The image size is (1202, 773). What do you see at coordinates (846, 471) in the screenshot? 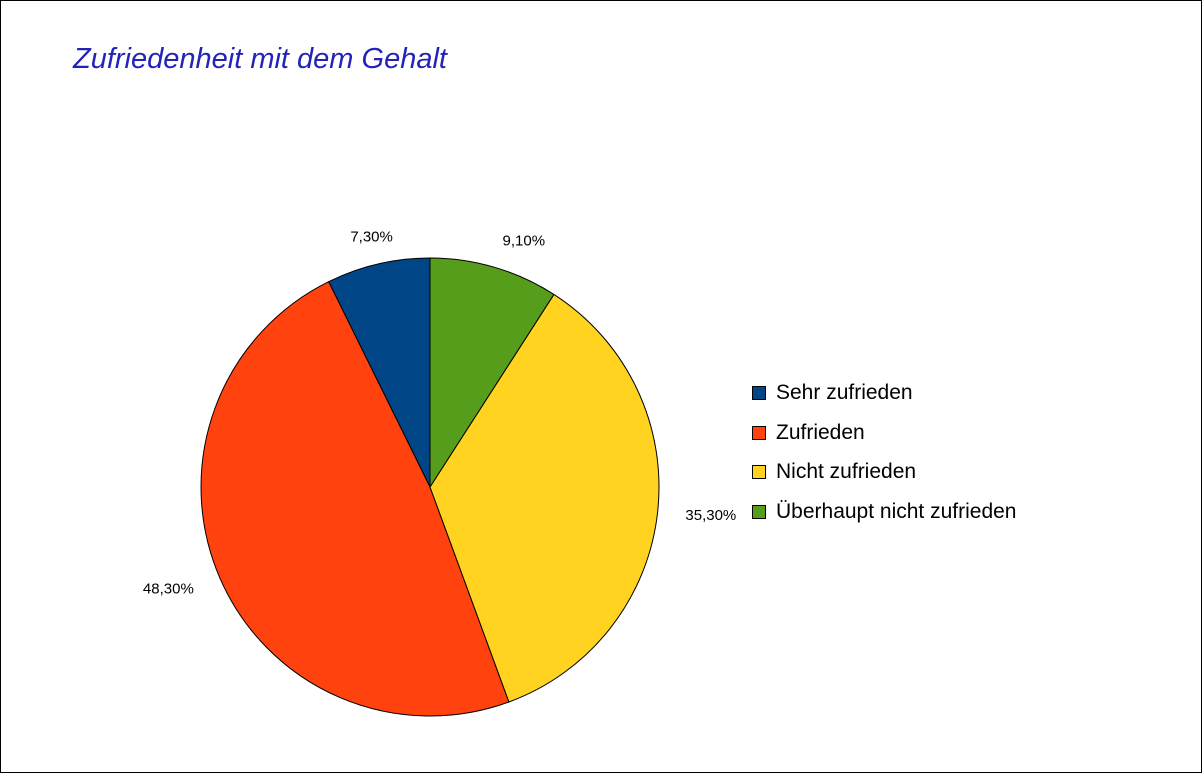
I see `legend-label-nicht-zufrieden: Nicht zufrieden` at bounding box center [846, 471].